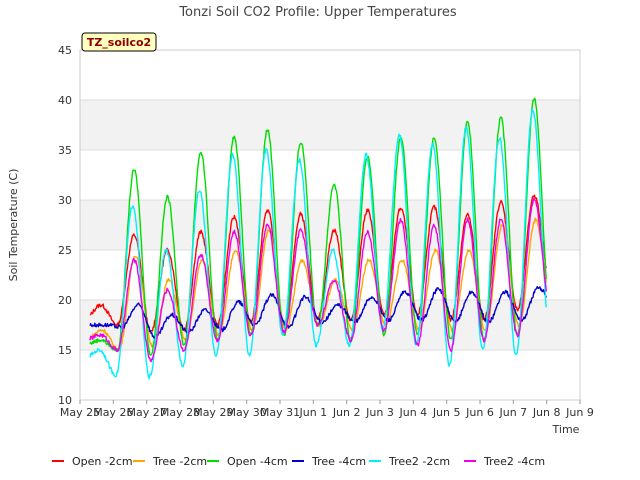 Image resolution: width=640 pixels, height=480 pixels. Describe the element at coordinates (247, 412) in the screenshot. I see `x-tick-label: May 30` at that location.